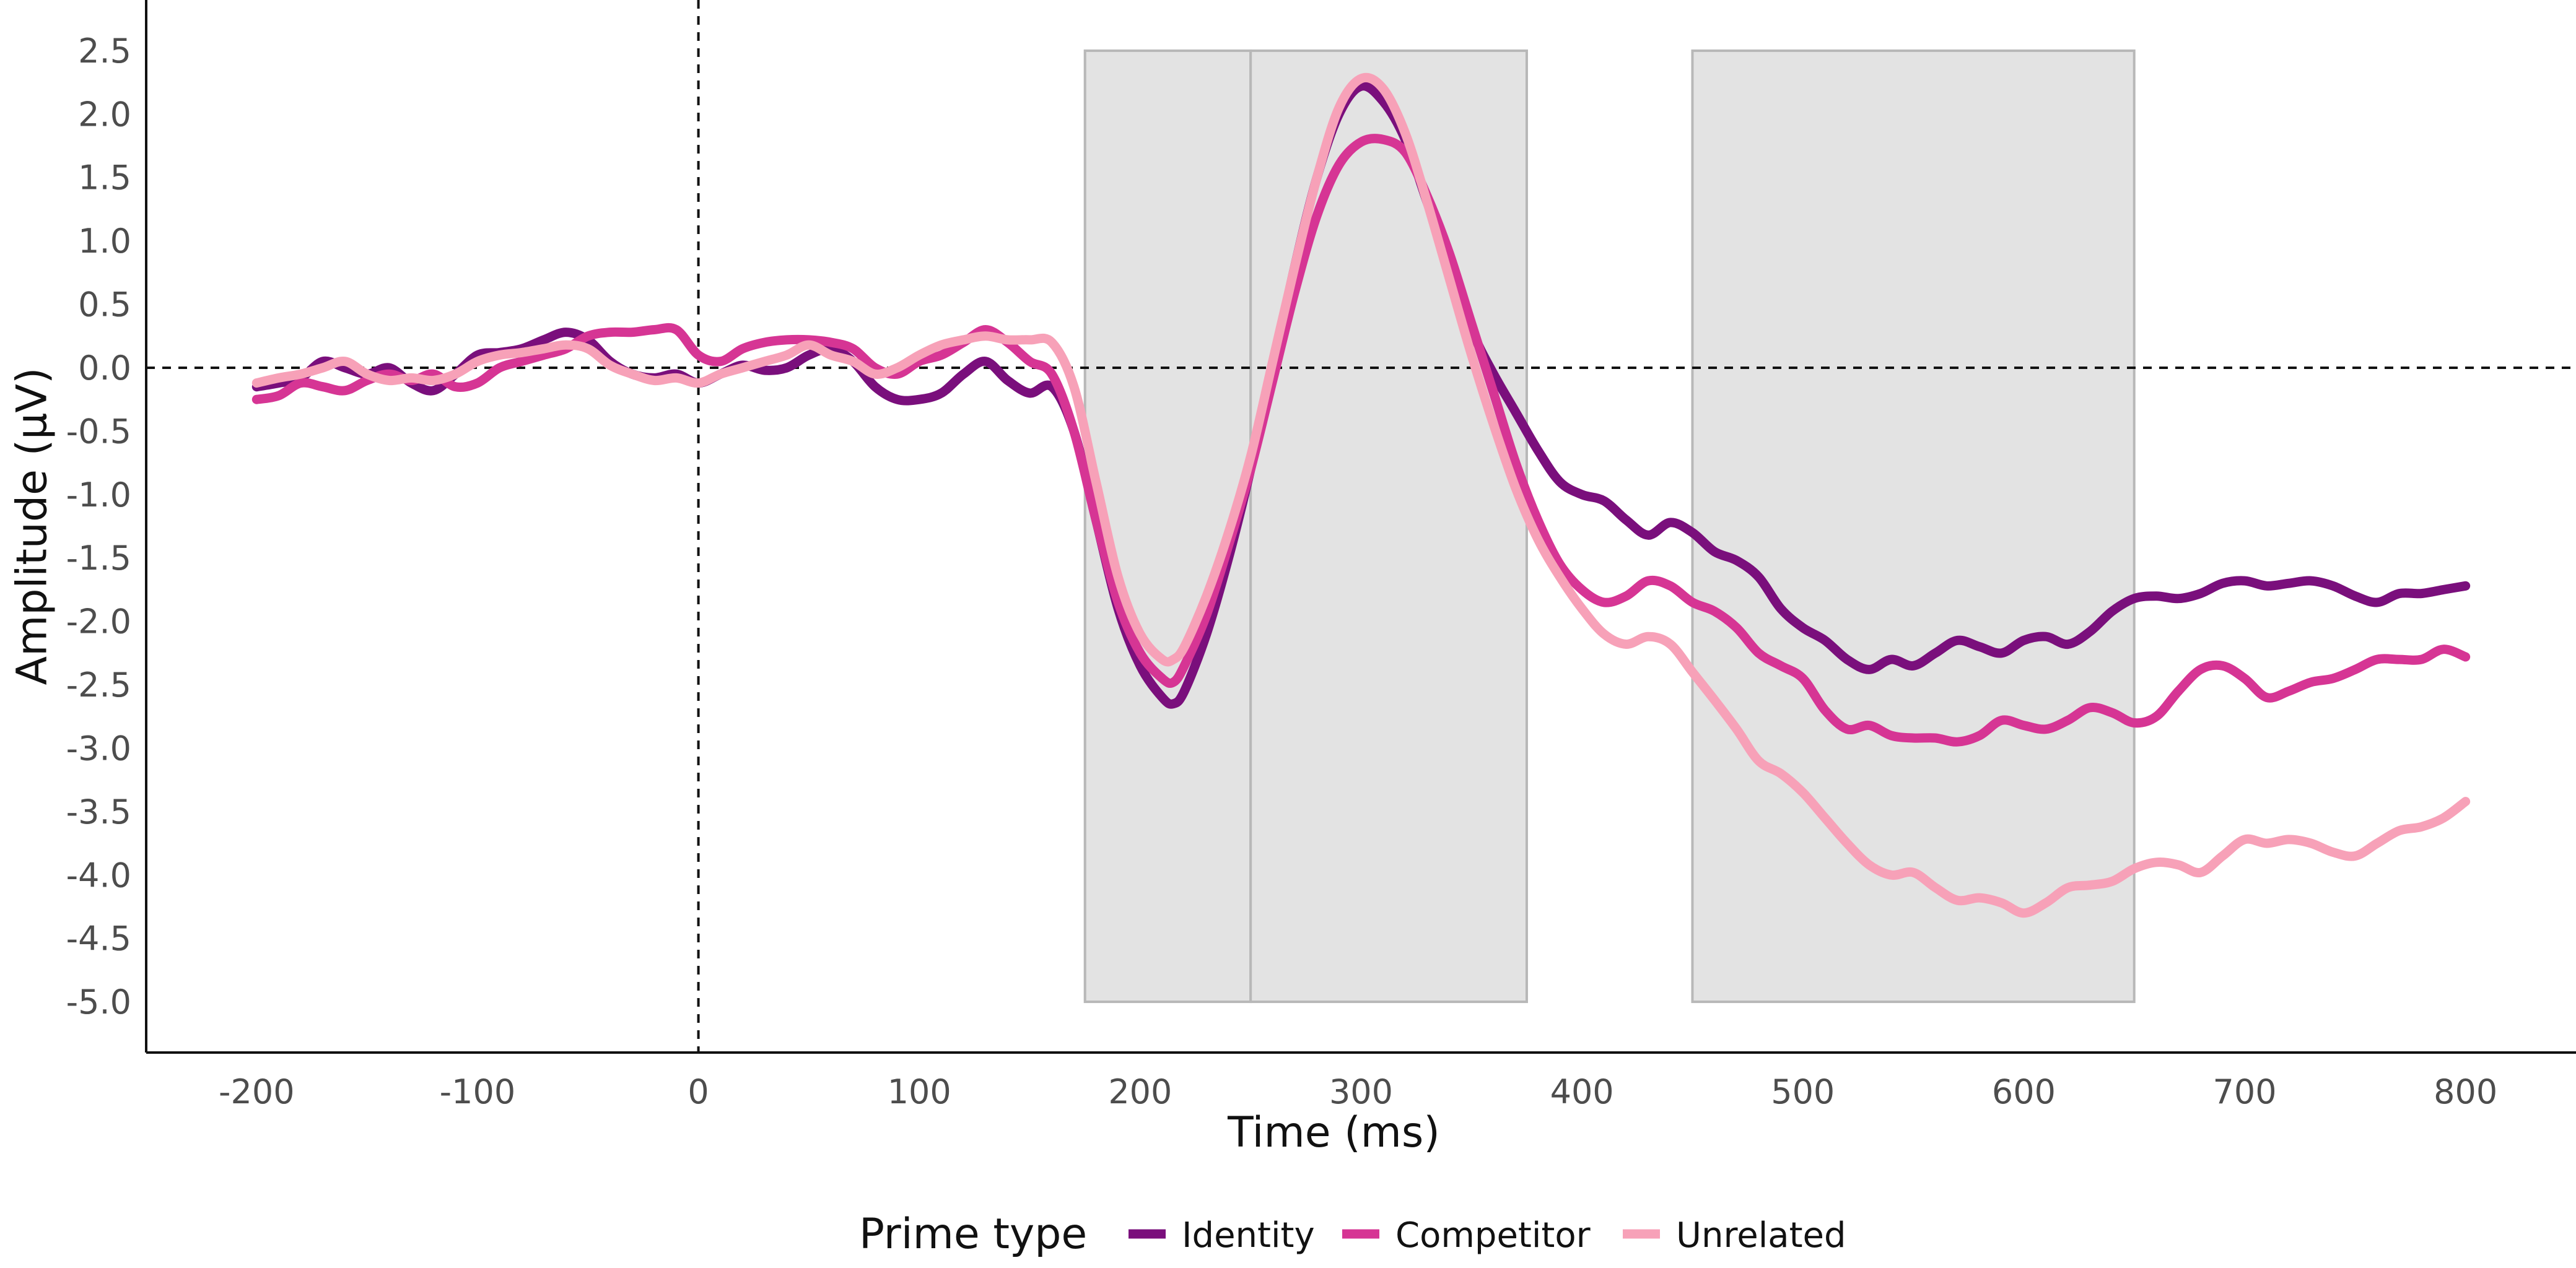 The height and width of the screenshot is (1268, 2576). What do you see at coordinates (2465, 1091) in the screenshot?
I see `x-tick-label: 800` at bounding box center [2465, 1091].